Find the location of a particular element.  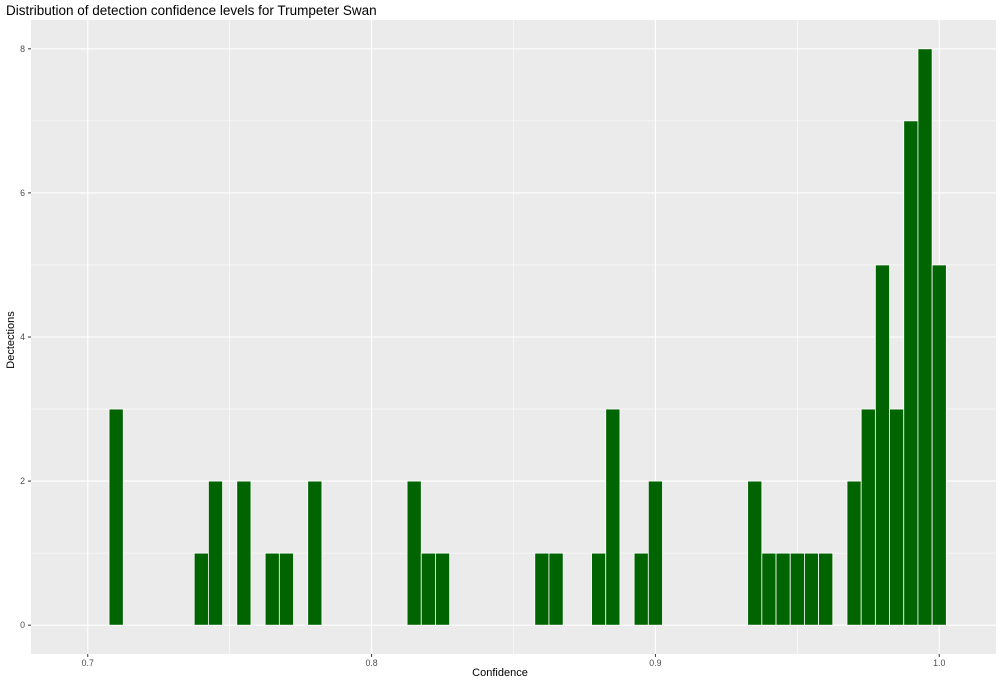

x-tick-label: 1.0 is located at coordinates (939, 663).